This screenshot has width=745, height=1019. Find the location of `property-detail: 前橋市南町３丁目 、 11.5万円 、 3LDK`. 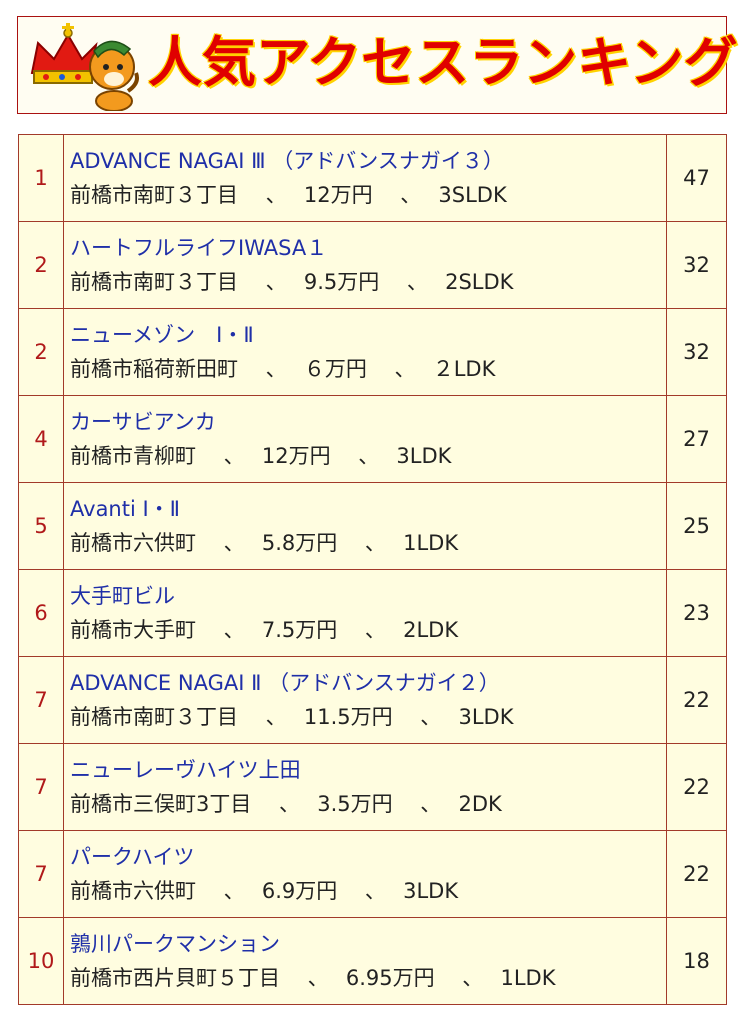

property-detail: 前橋市南町３丁目 、 11.5万円 、 3LDK is located at coordinates (292, 717).